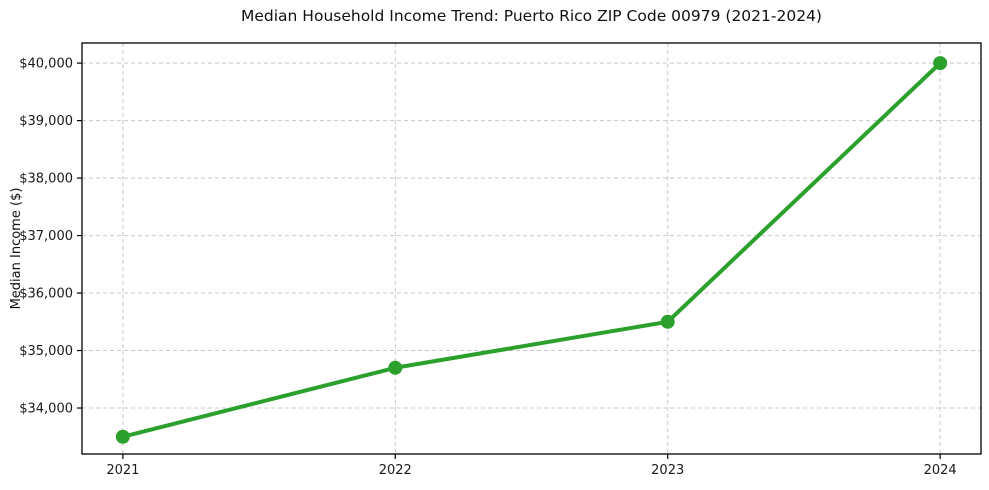 This screenshot has height=490, width=989. Describe the element at coordinates (46, 351) in the screenshot. I see `y-tick-label: $35,000` at that location.